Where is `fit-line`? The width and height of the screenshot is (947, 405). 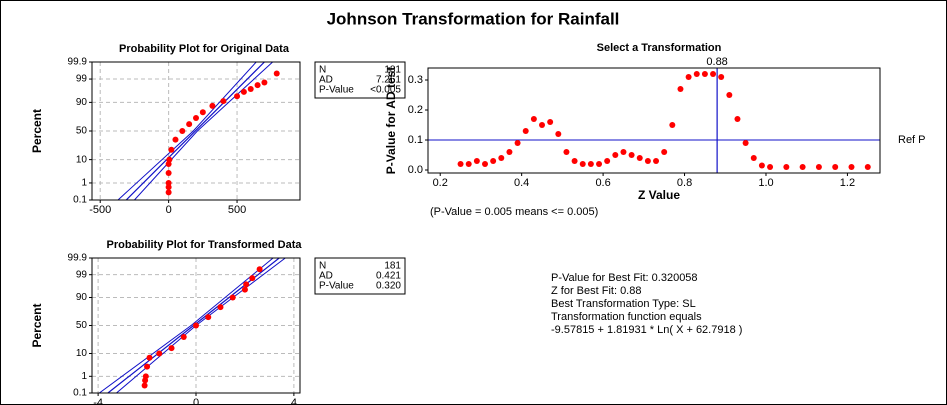
fit-line is located at coordinates (195, 131).